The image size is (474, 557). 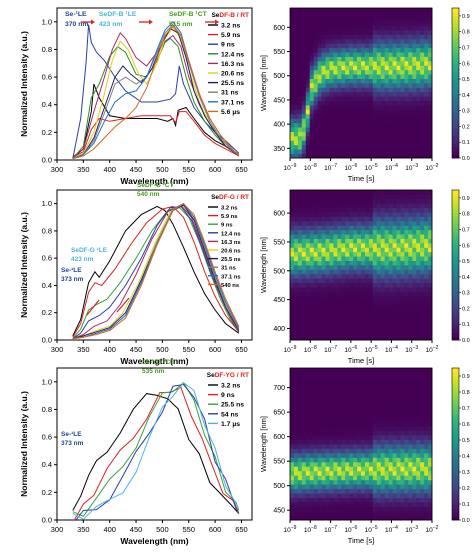 I want to click on colorbar-tick-label: 0.5, so click(x=466, y=80).